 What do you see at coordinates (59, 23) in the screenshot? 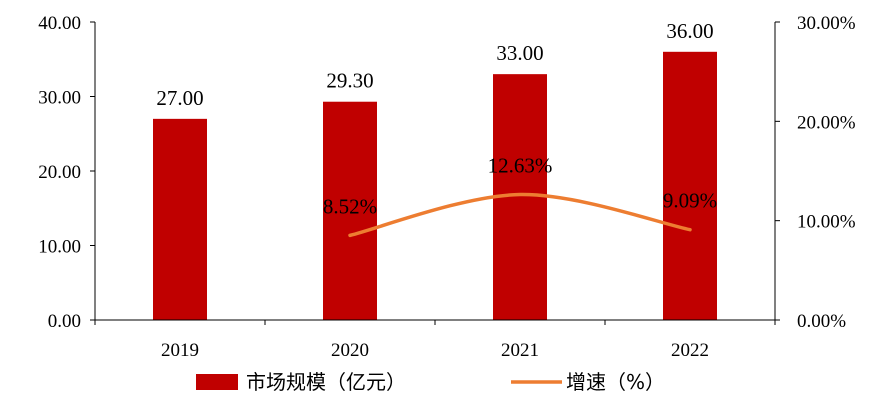
I see `y-left-tick-label: 40.00` at bounding box center [59, 23].